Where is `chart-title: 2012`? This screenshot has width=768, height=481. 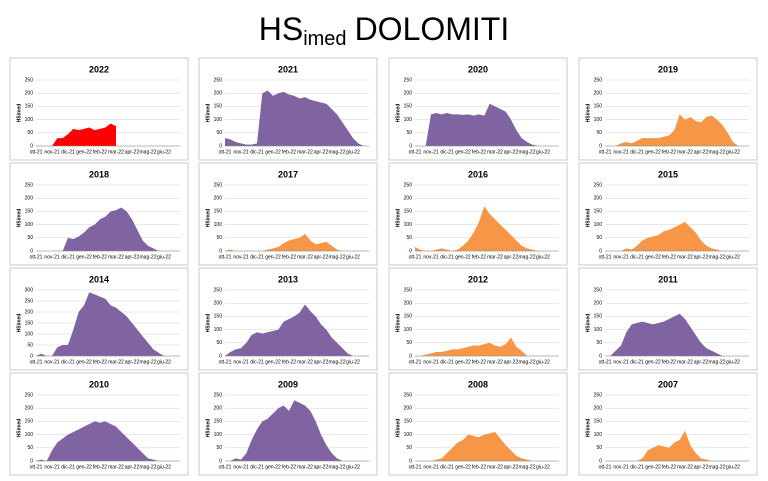
chart-title: 2012 is located at coordinates (478, 279).